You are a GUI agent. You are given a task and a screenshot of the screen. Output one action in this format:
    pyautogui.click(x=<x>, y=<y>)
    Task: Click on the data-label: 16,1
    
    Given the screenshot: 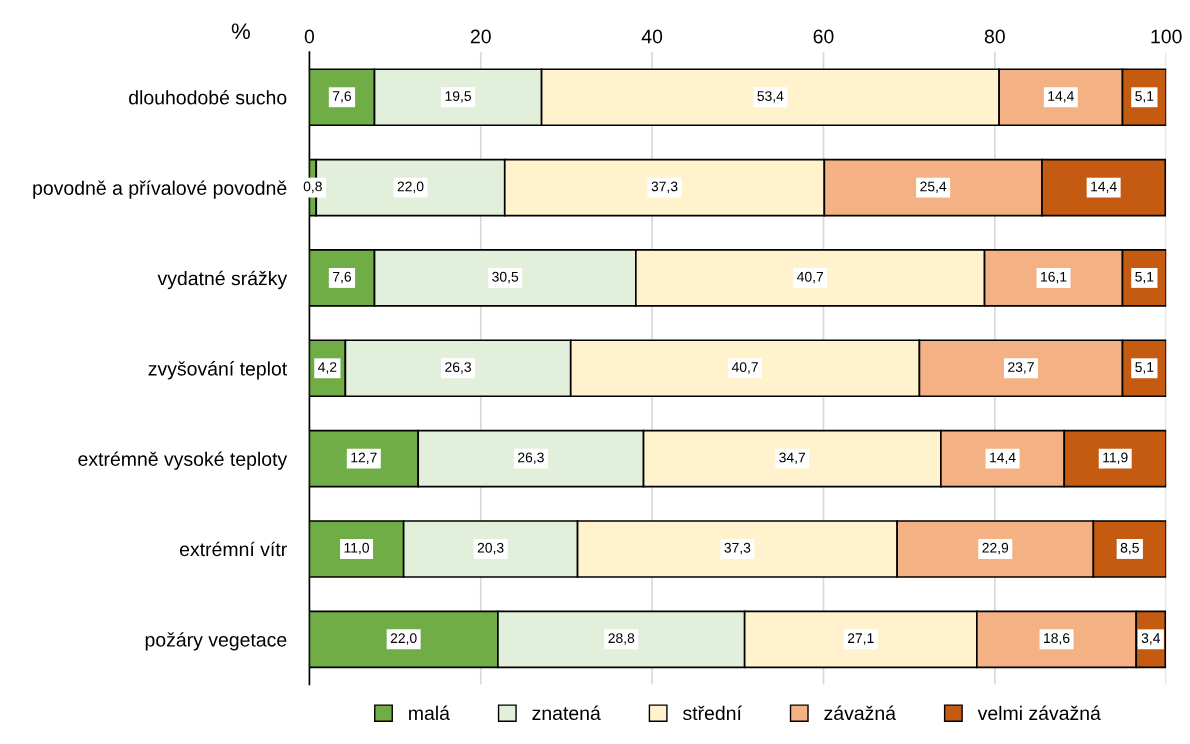 What is the action you would take?
    pyautogui.click(x=1054, y=277)
    